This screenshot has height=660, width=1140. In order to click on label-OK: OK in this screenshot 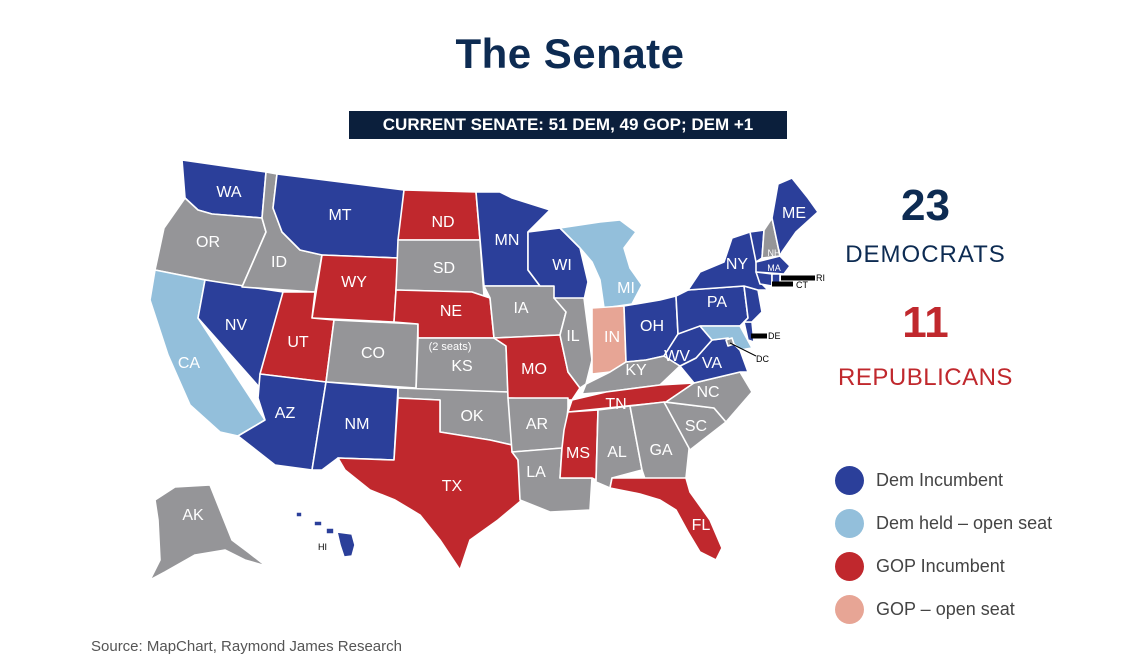, I will do `click(471, 416)`.